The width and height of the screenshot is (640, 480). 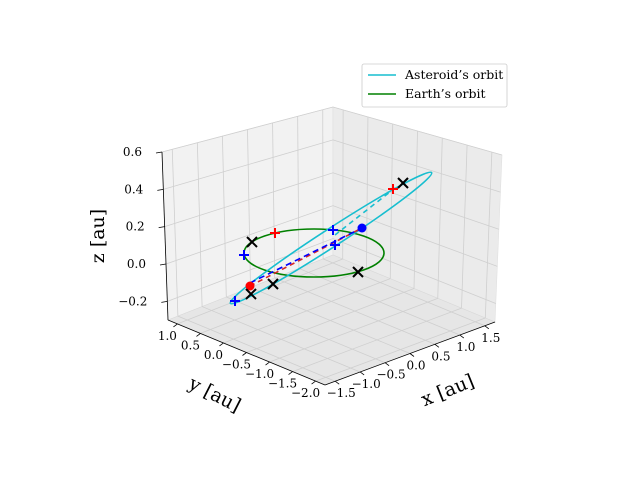 I want to click on z-axis-line, so click(x=165, y=236).